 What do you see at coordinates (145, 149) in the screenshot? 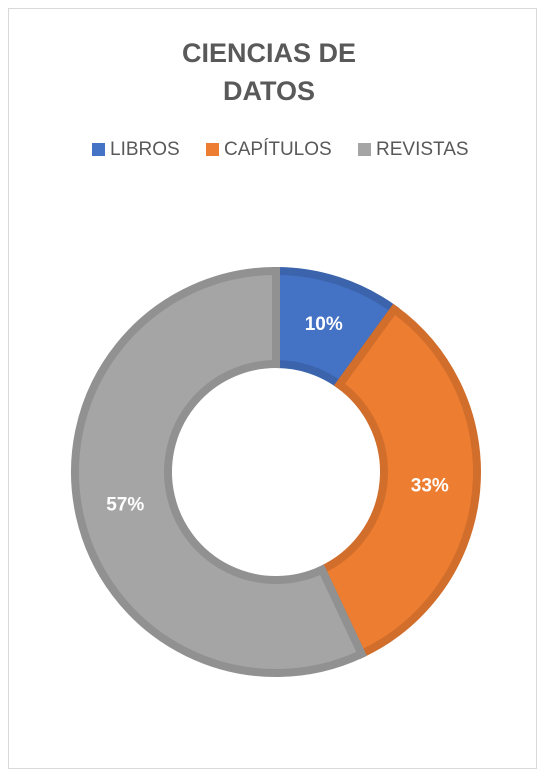
I see `legend-label: LIBROS` at bounding box center [145, 149].